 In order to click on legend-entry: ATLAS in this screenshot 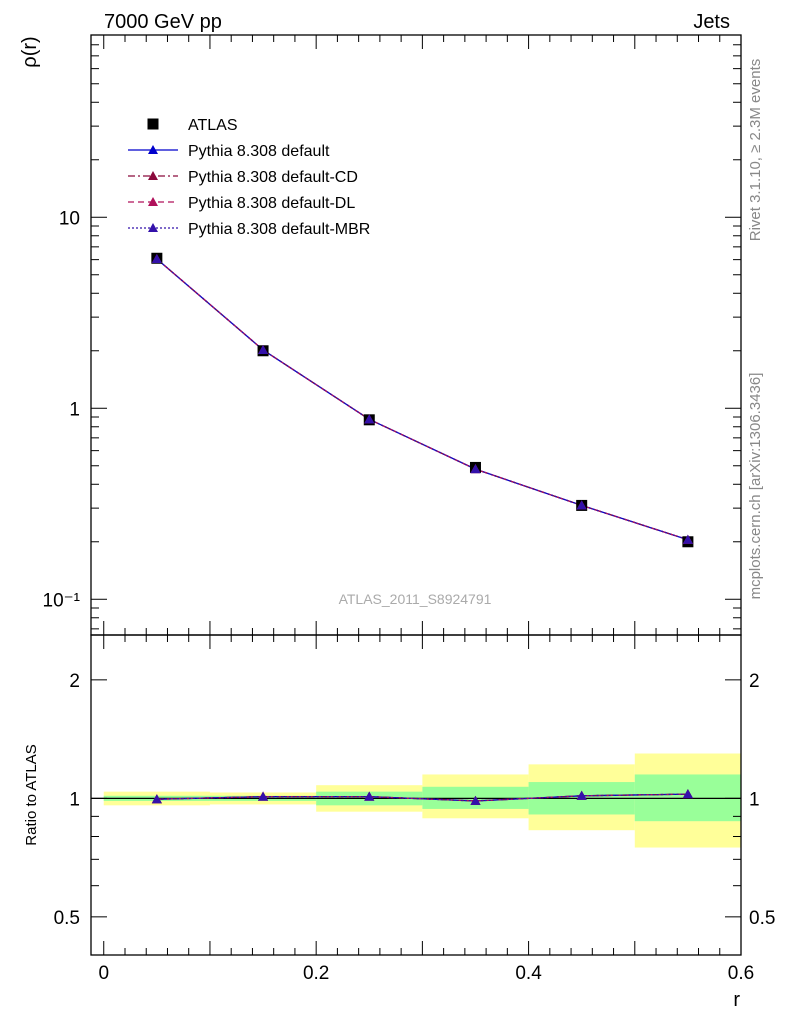, I will do `click(192, 125)`.